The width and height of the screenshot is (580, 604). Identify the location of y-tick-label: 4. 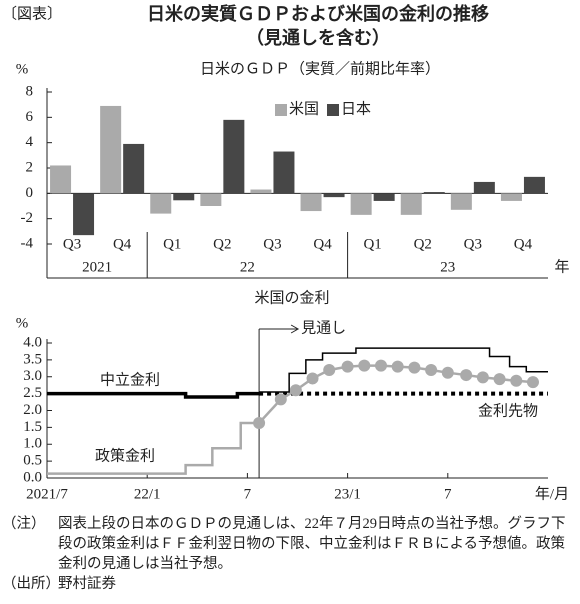
(30, 142).